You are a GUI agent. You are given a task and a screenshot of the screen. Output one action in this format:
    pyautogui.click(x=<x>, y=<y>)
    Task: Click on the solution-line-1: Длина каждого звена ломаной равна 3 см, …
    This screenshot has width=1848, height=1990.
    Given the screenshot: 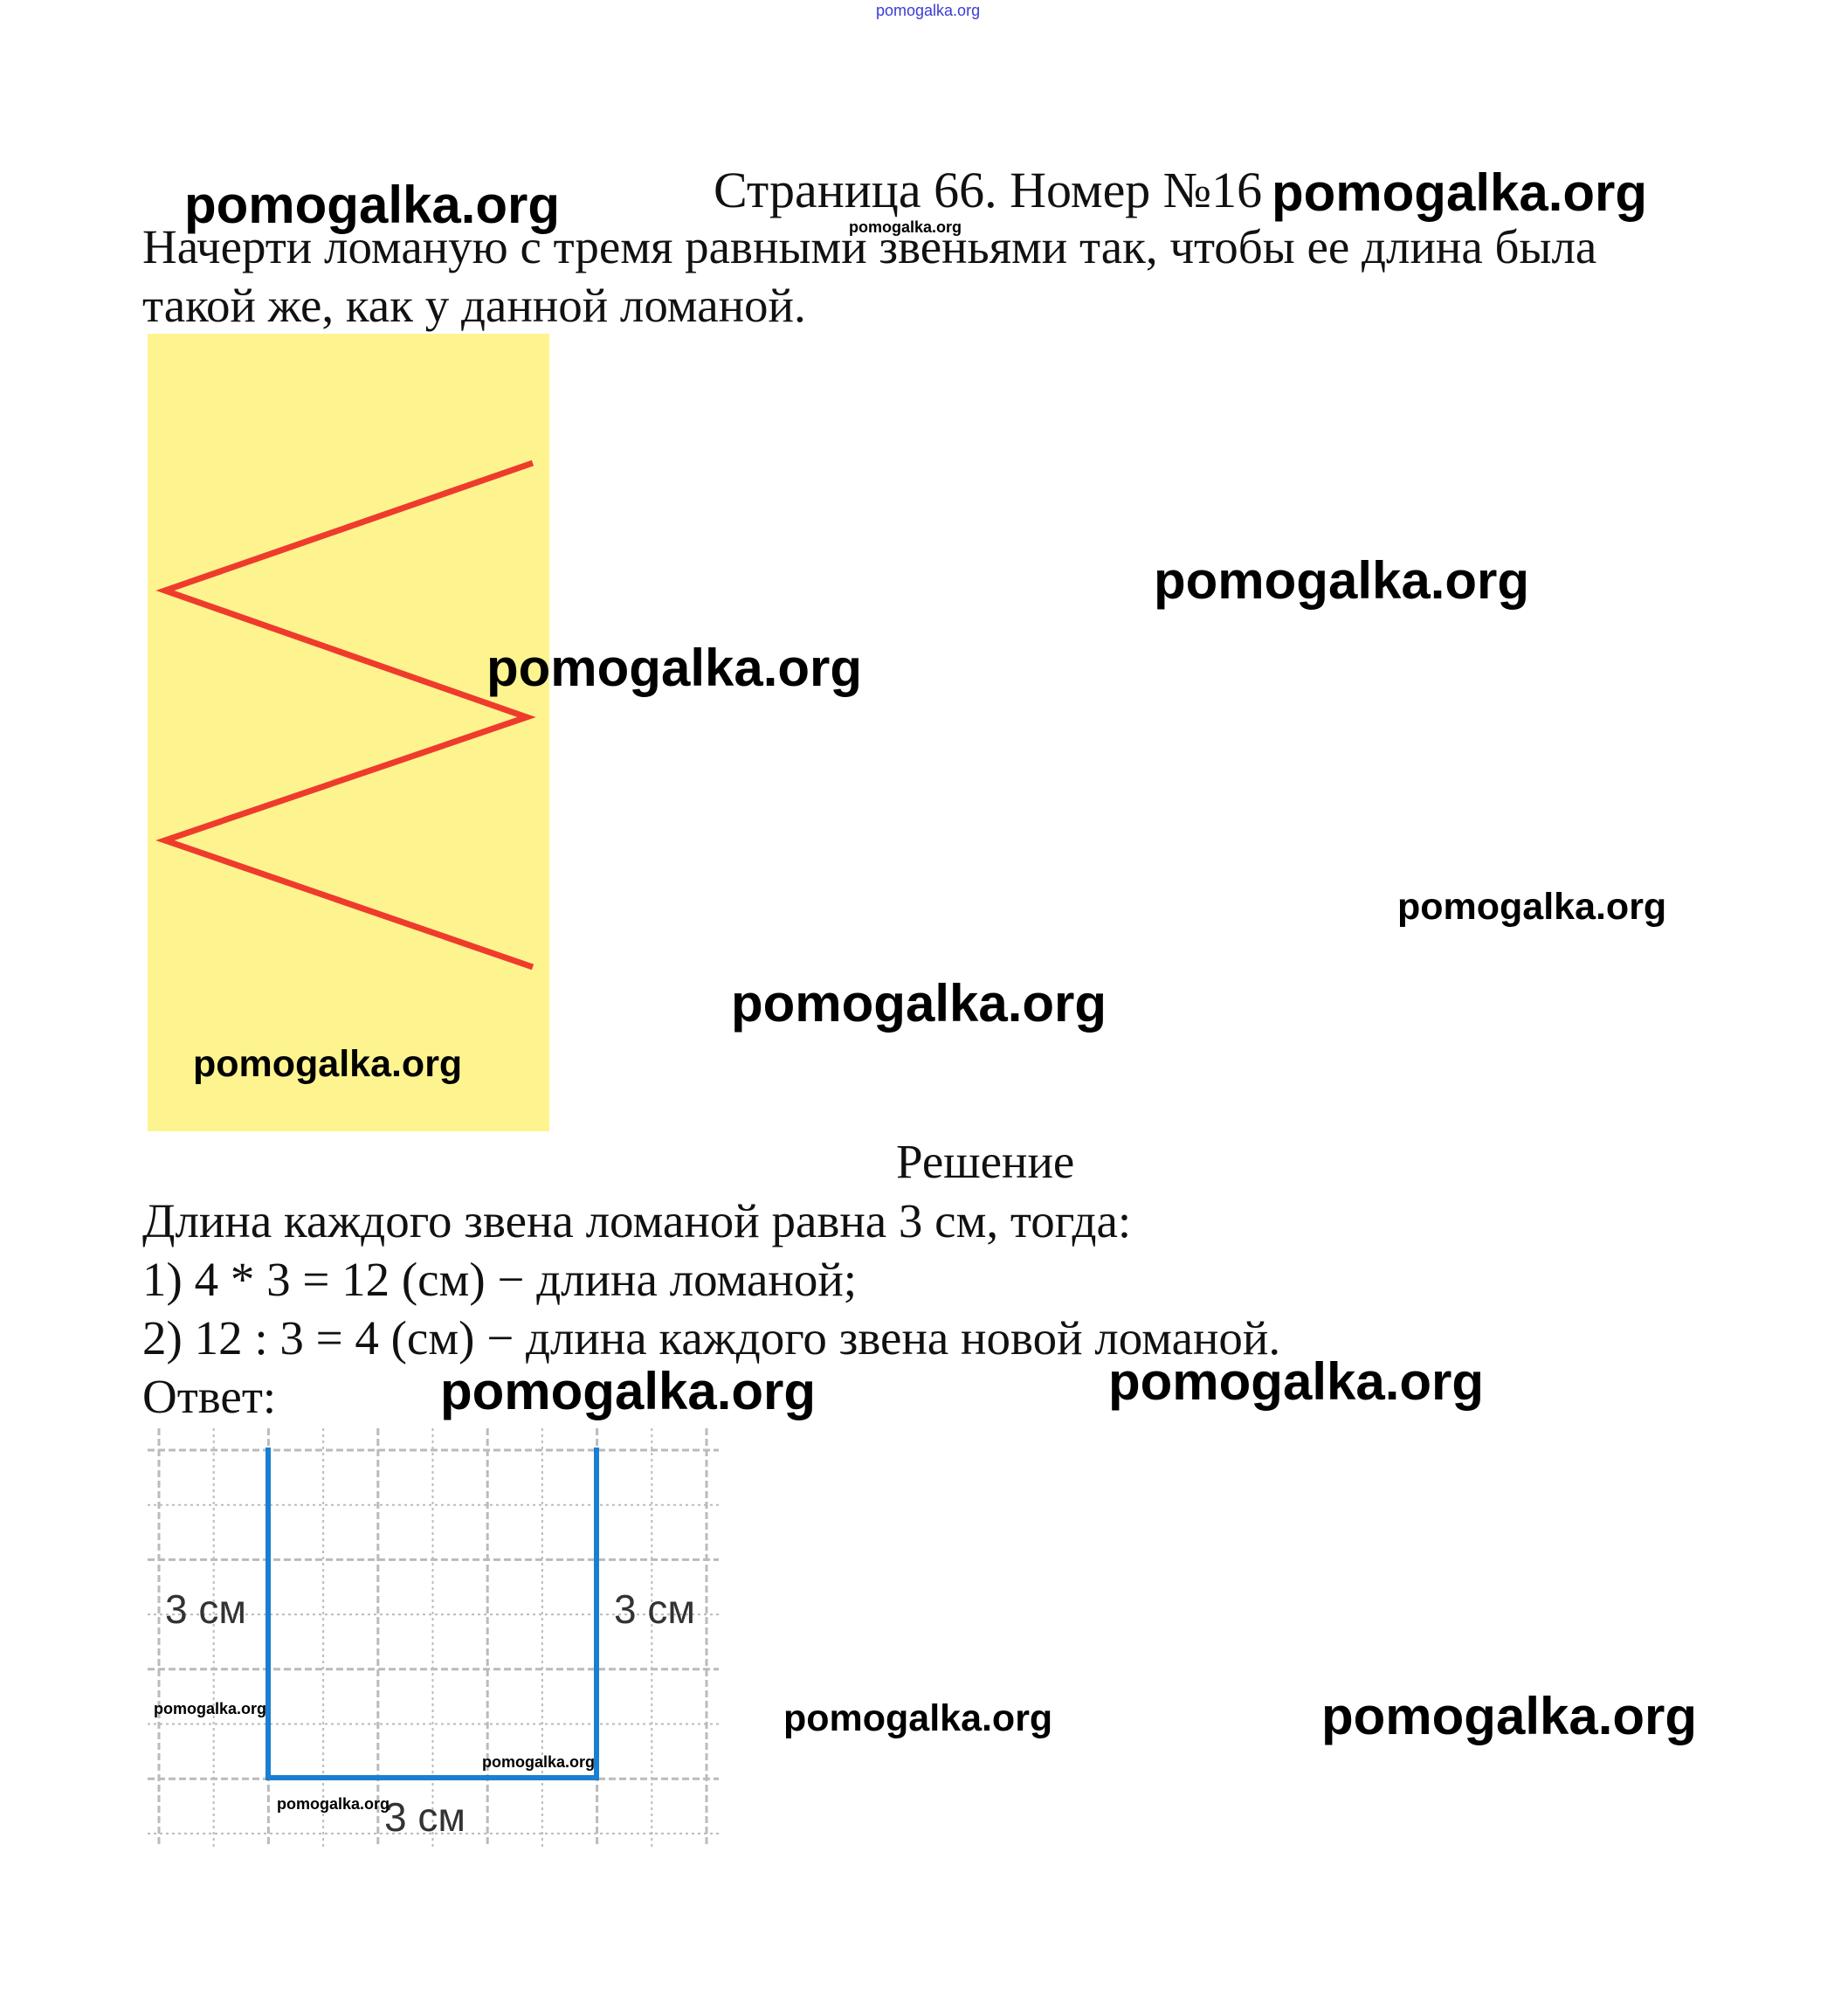 What is the action you would take?
    pyautogui.click(x=637, y=1221)
    